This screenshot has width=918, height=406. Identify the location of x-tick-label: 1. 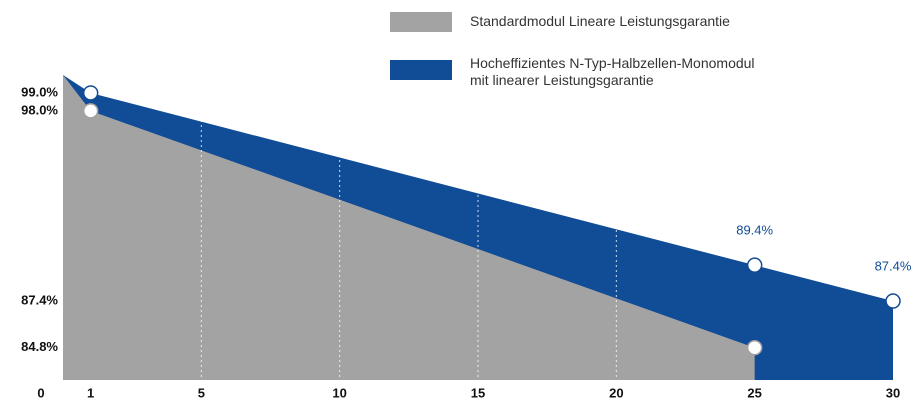
(90, 392).